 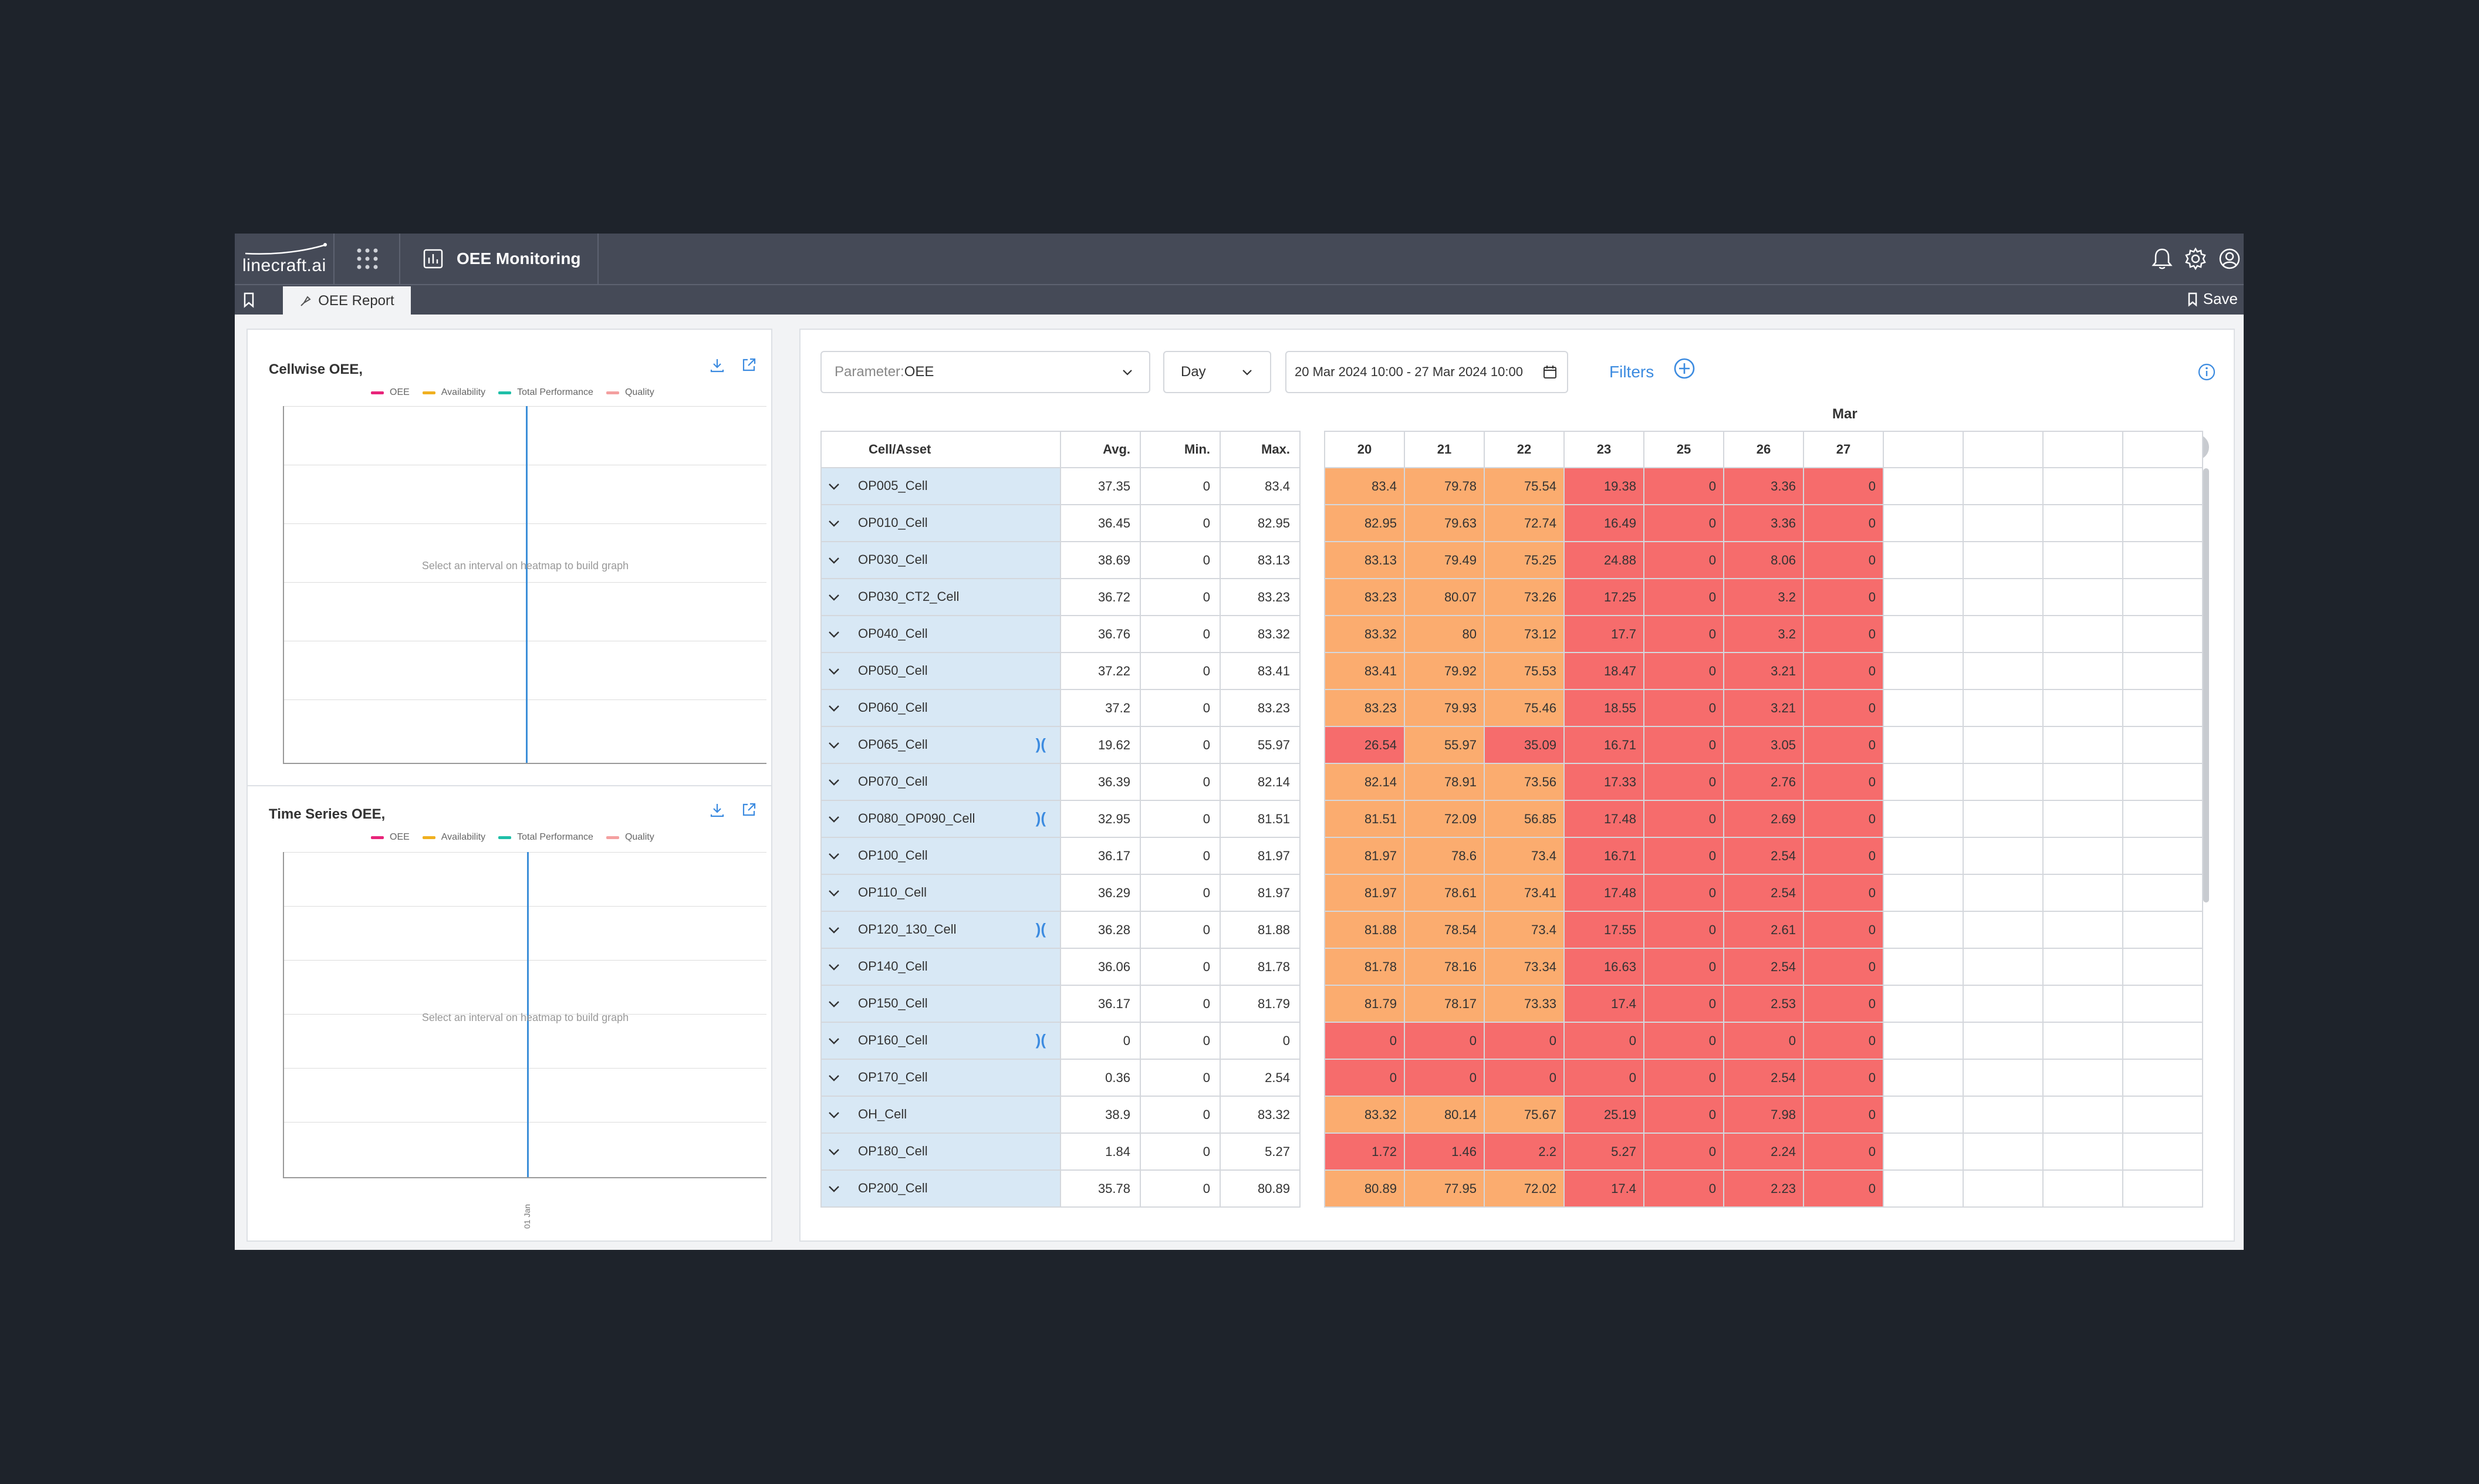 I want to click on heatmap-cell: 3.21, so click(x=1764, y=708).